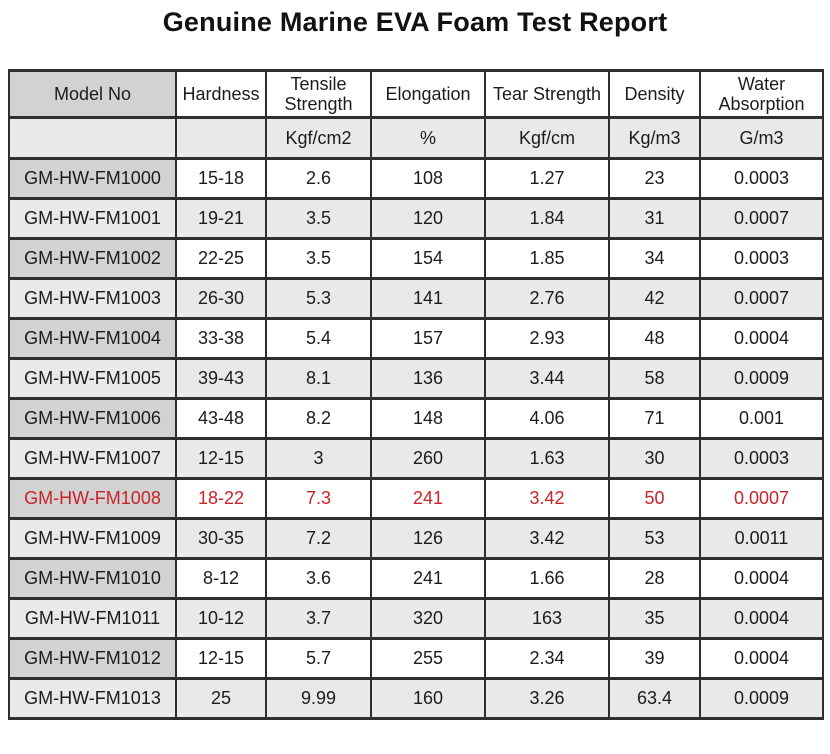 The height and width of the screenshot is (754, 830). I want to click on cell-model-no: GM-HW-FM1007, so click(92, 458).